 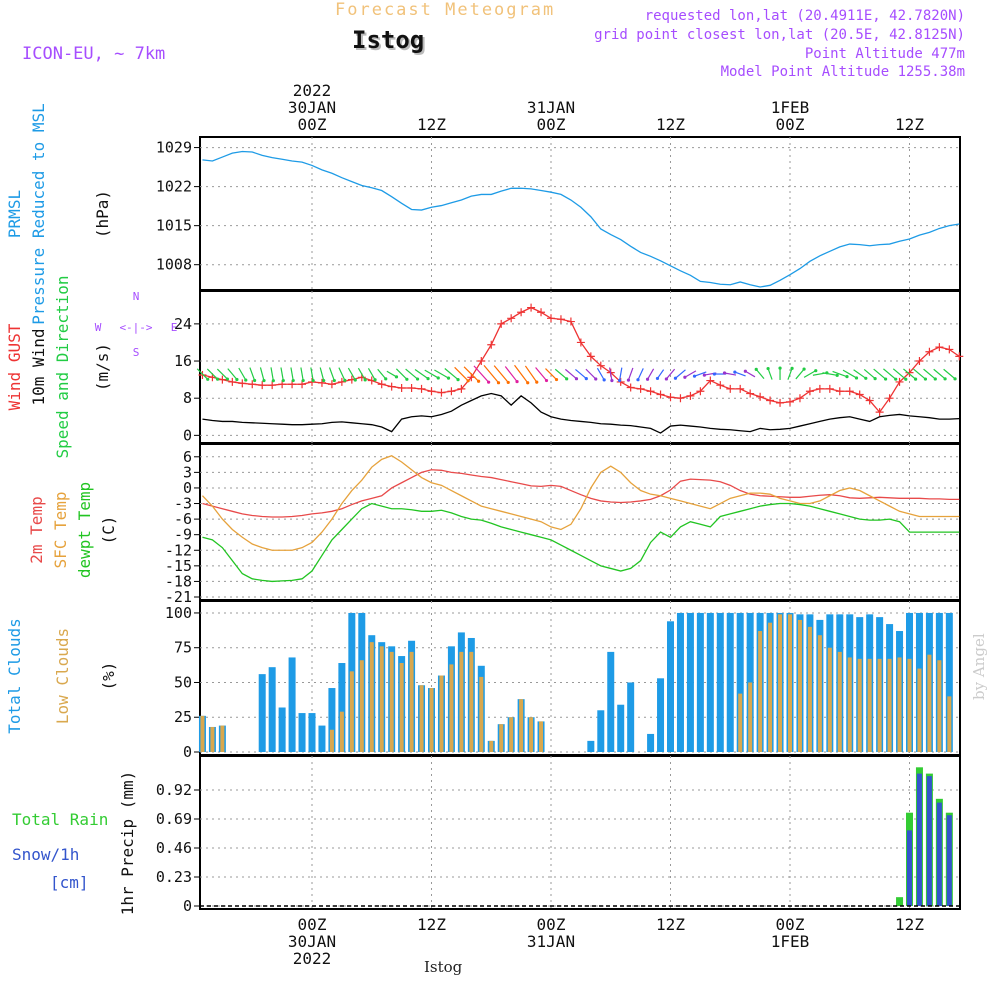 What do you see at coordinates (38, 366) in the screenshot?
I see `wind-label-10m: 10m Wind` at bounding box center [38, 366].